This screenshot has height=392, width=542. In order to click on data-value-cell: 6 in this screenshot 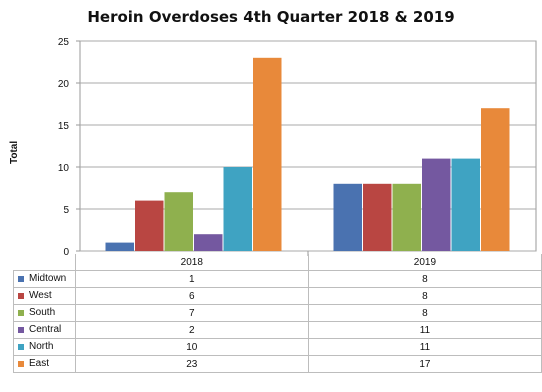, I will do `click(191, 296)`.